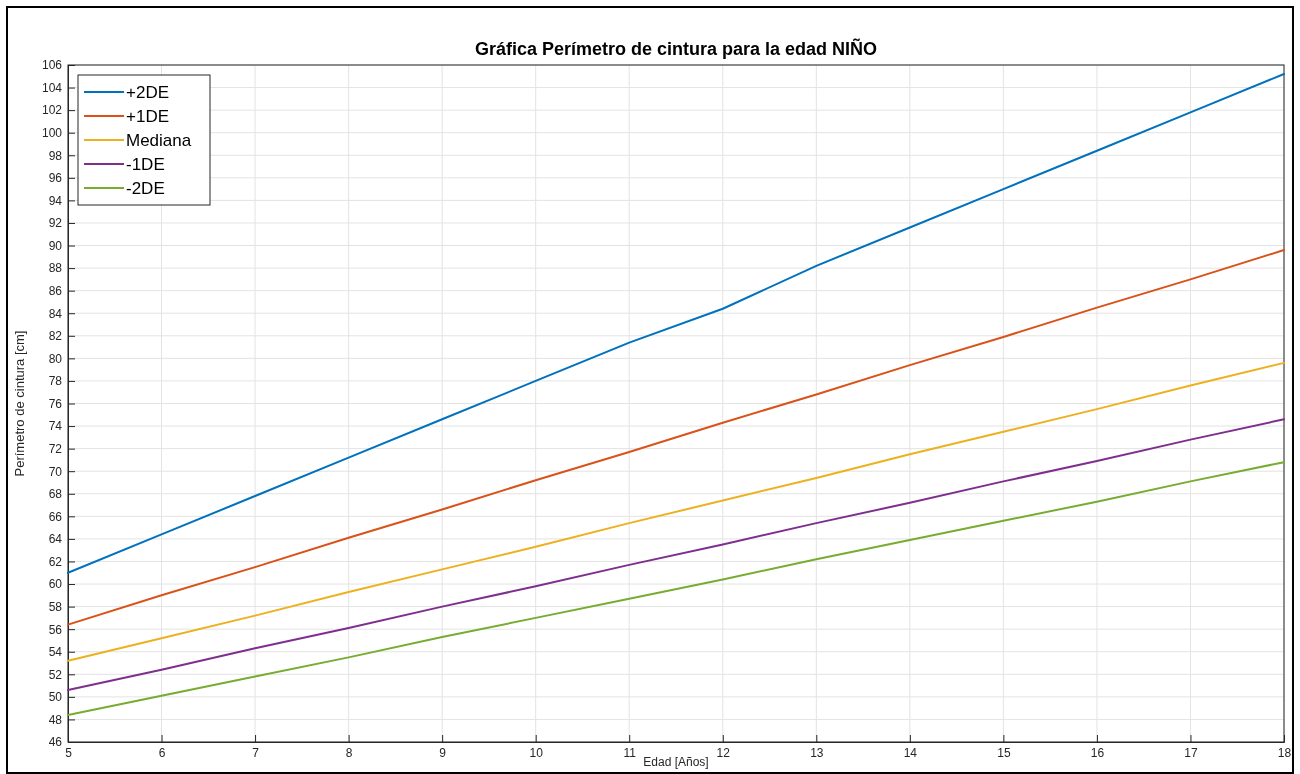 This screenshot has height=774, width=1300. I want to click on y-tick-label: 66, so click(55, 516).